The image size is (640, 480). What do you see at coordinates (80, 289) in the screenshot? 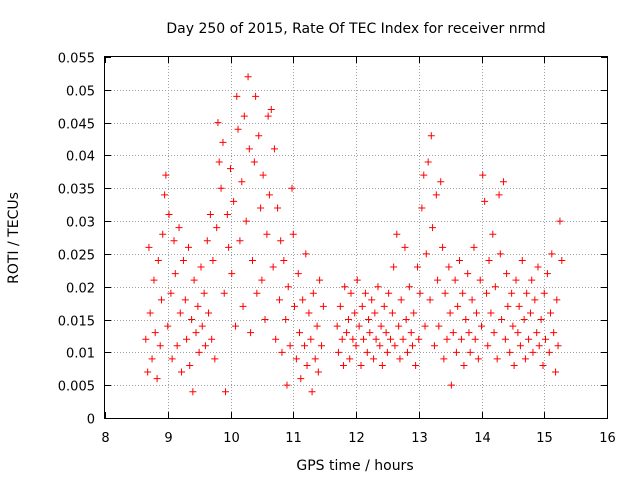
I see `y-tick-label: 0.02` at bounding box center [80, 289].